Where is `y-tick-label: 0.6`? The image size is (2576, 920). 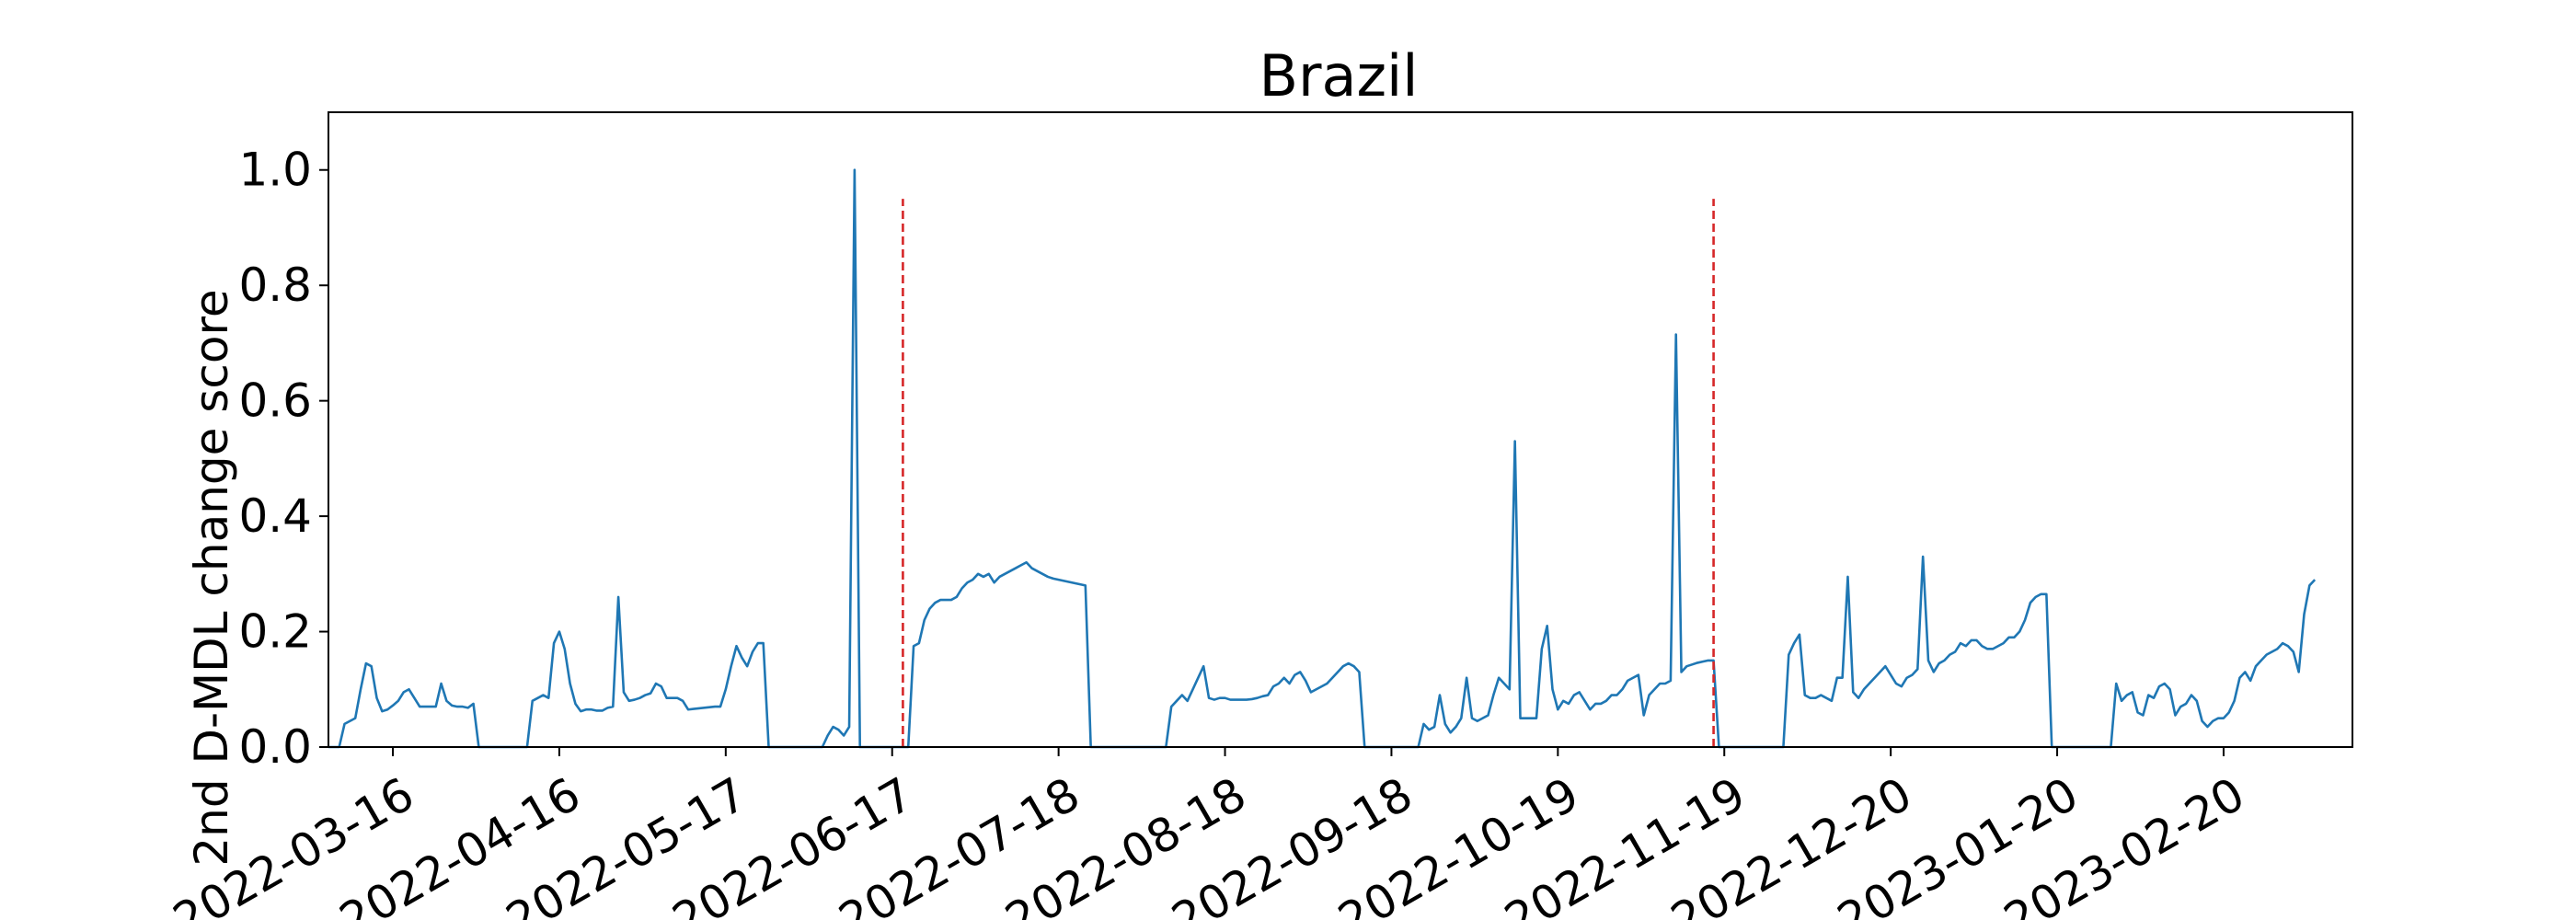
y-tick-label: 0.6 is located at coordinates (275, 401).